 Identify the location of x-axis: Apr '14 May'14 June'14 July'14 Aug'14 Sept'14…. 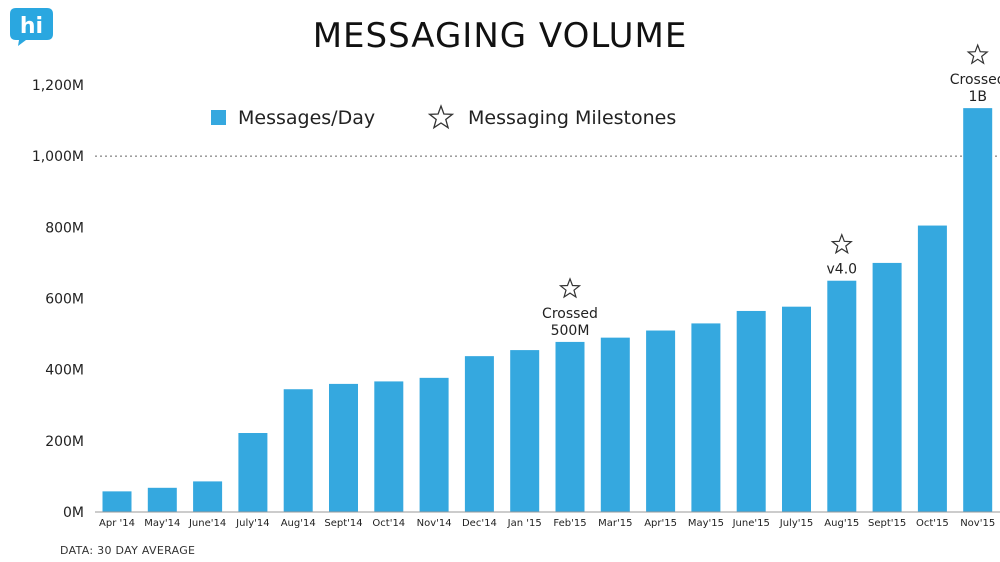
(547, 520).